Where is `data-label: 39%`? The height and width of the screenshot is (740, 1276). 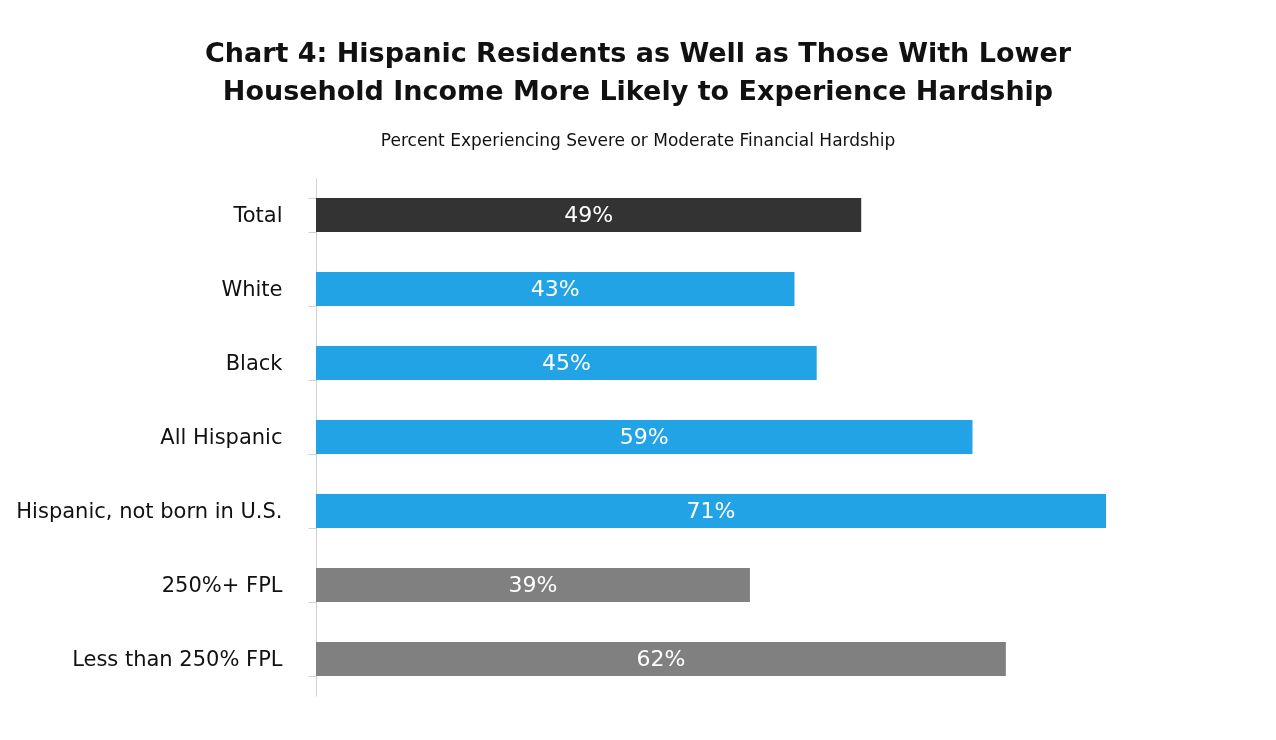 data-label: 39% is located at coordinates (533, 584).